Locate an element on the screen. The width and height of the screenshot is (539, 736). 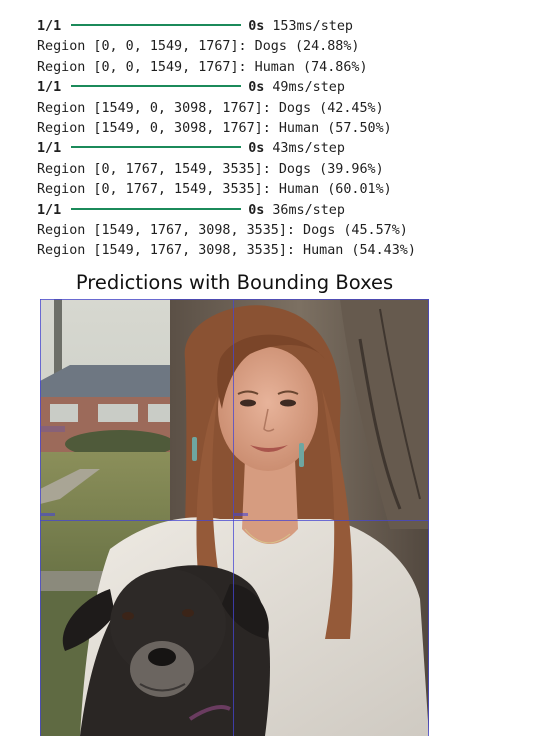
bounding-box-border-top is located at coordinates (234, 299).